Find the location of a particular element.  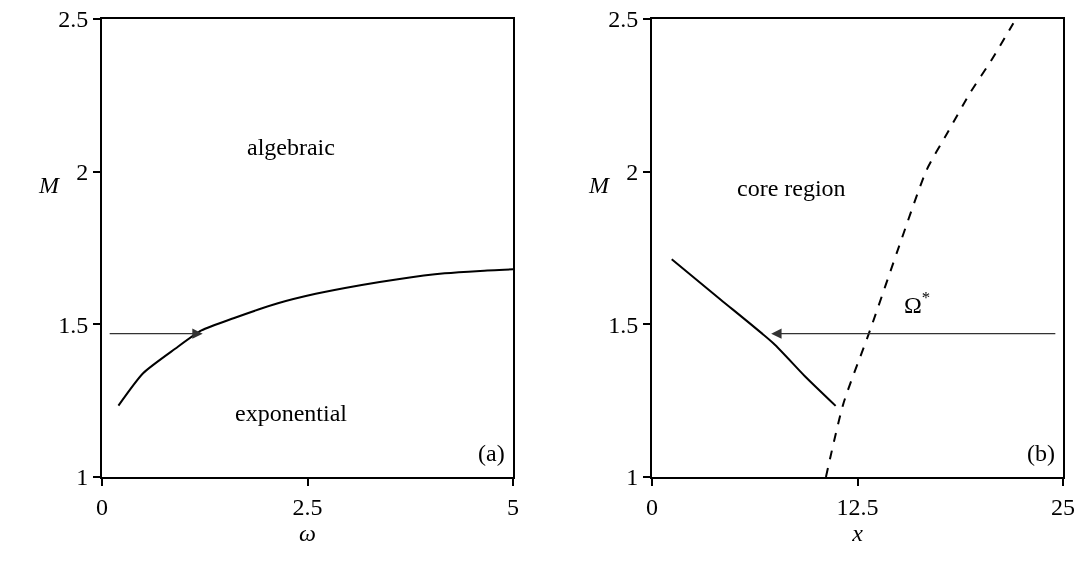

annotation: Ω$^{*}$ is located at coordinates (917, 303).